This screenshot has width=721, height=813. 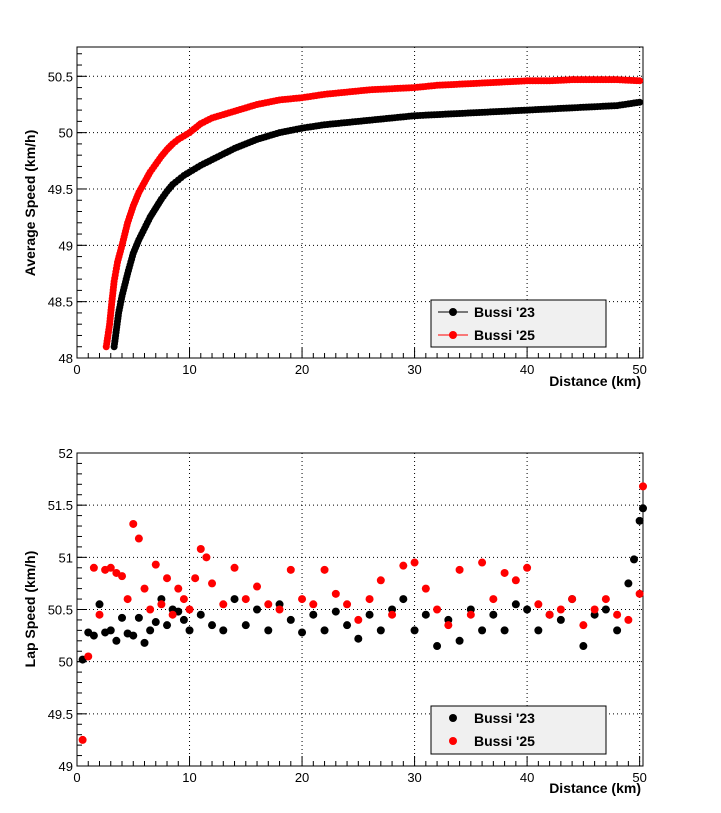 I want to click on x-tick-label: 40, so click(x=527, y=369).